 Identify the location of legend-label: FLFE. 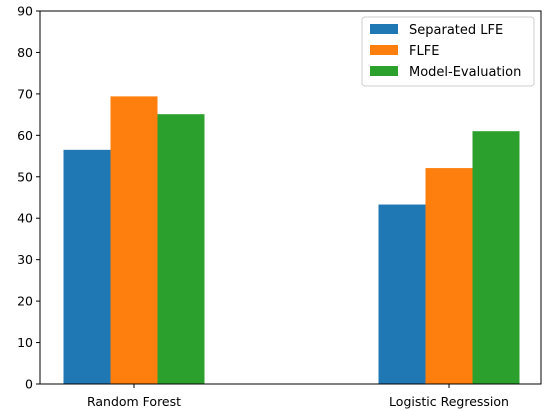
(424, 51).